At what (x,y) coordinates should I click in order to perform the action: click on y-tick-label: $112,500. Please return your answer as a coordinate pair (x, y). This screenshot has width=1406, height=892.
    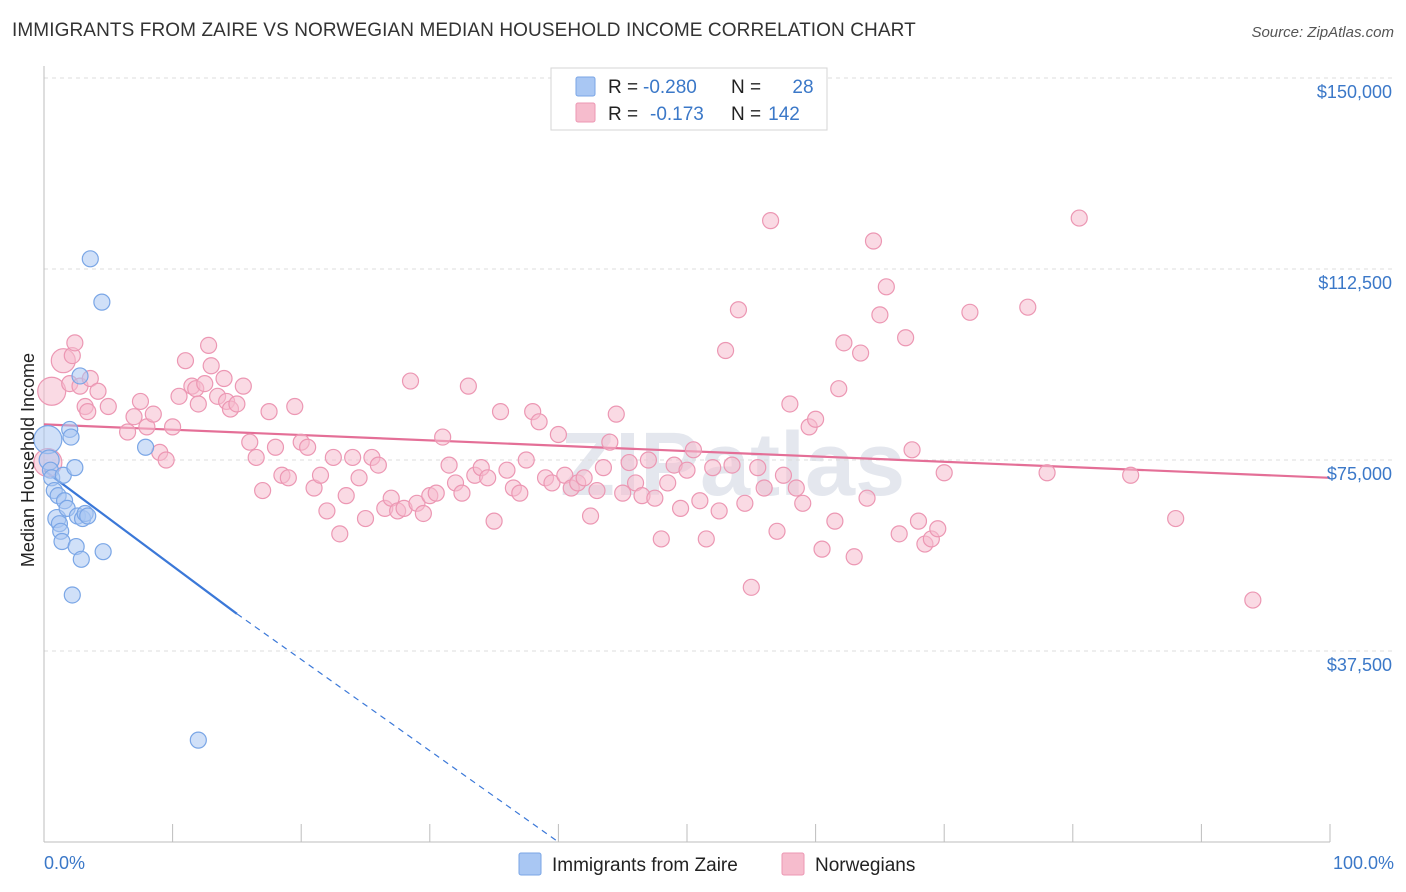
    Looking at the image, I should click on (1355, 283).